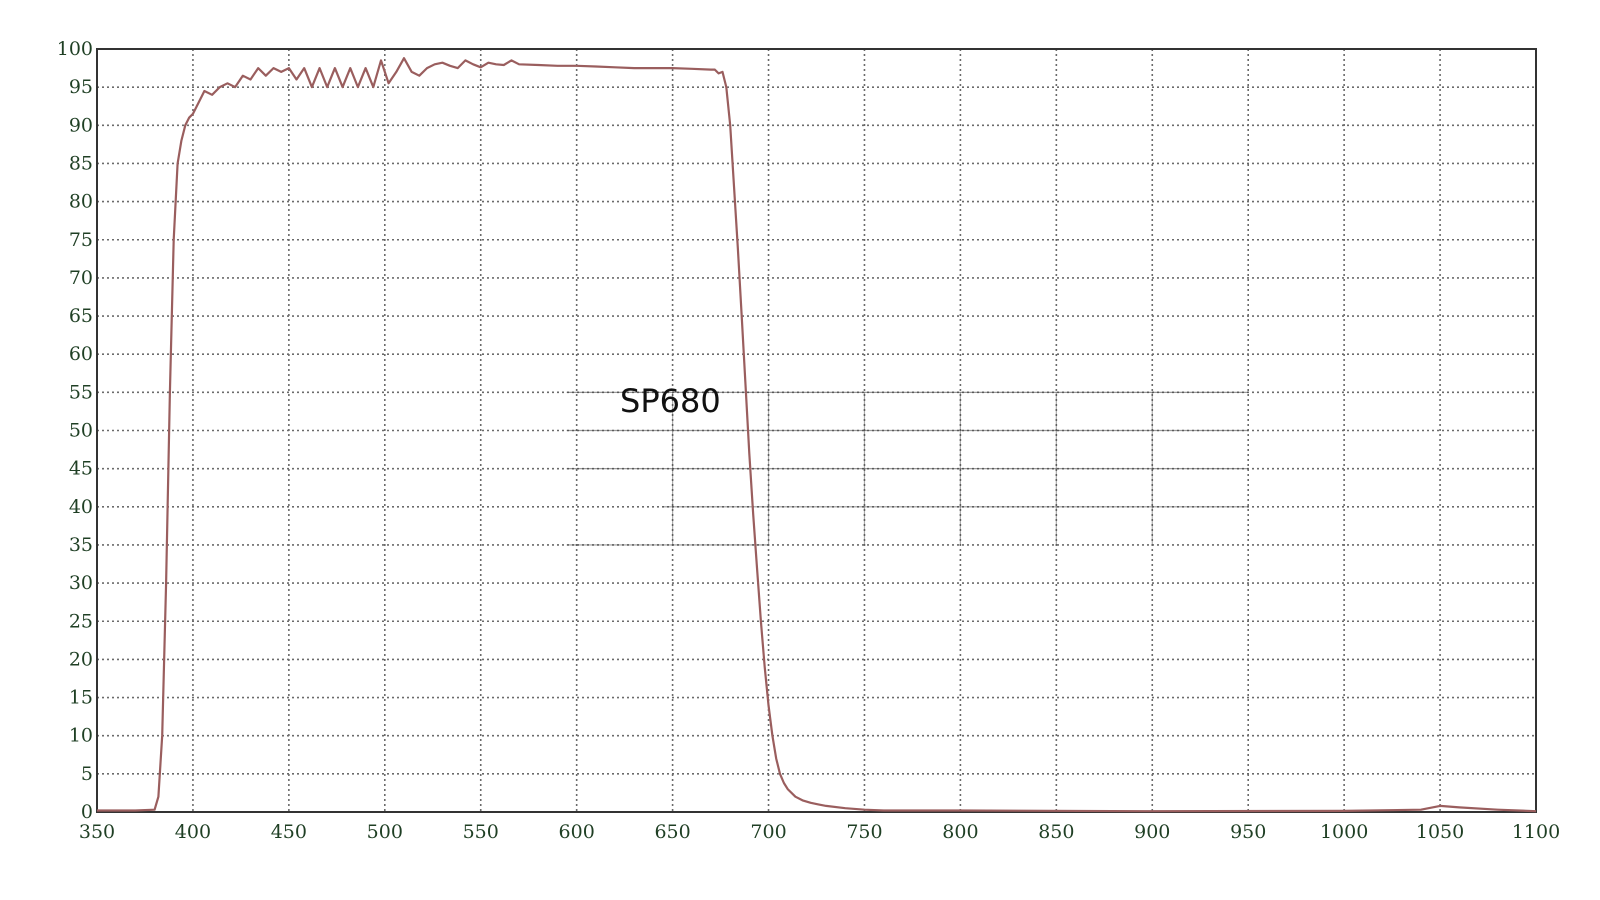  Describe the element at coordinates (81, 659) in the screenshot. I see `y-tick-label-20: 20` at that location.